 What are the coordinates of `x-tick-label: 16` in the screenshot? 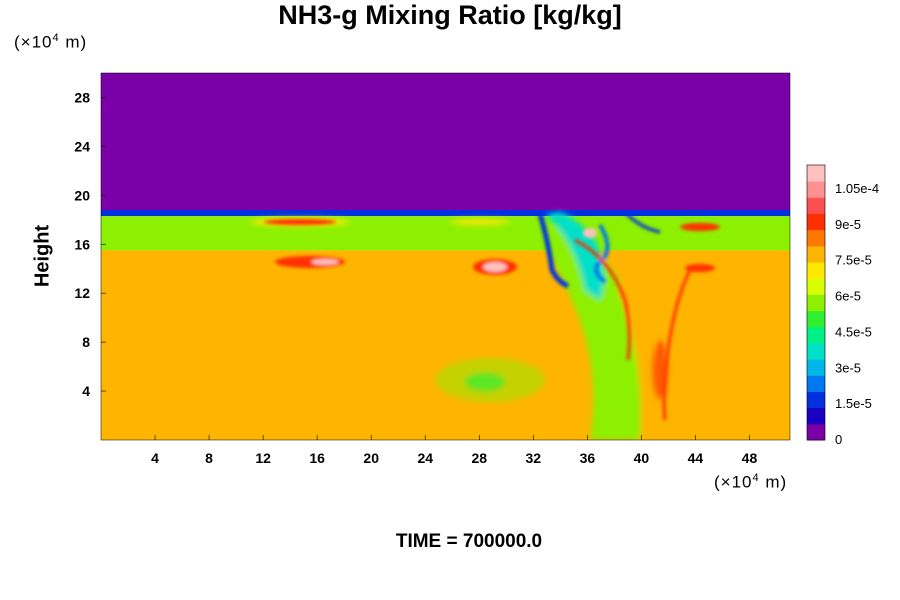 It's located at (317, 458).